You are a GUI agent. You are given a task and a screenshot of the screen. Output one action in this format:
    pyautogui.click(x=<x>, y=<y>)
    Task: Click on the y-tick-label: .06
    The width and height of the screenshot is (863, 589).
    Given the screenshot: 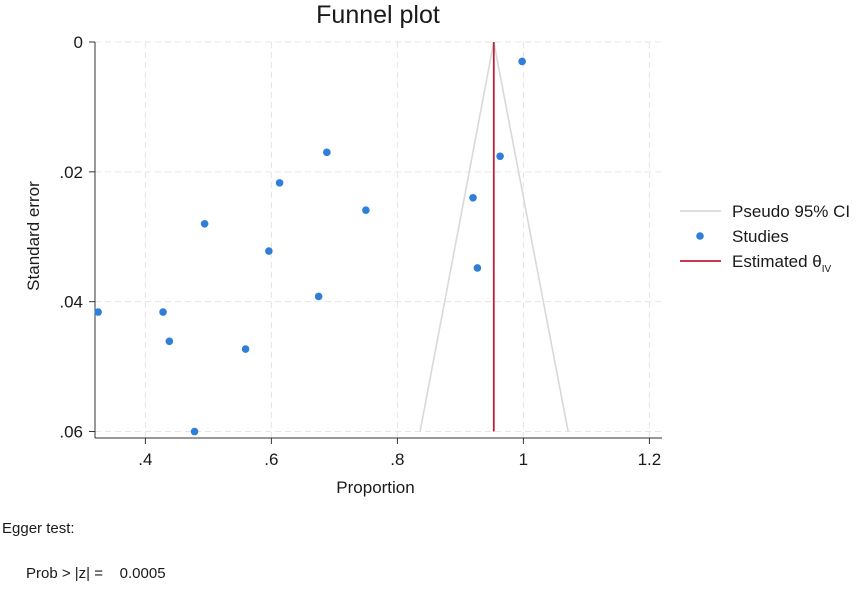 What is the action you would take?
    pyautogui.click(x=71, y=432)
    